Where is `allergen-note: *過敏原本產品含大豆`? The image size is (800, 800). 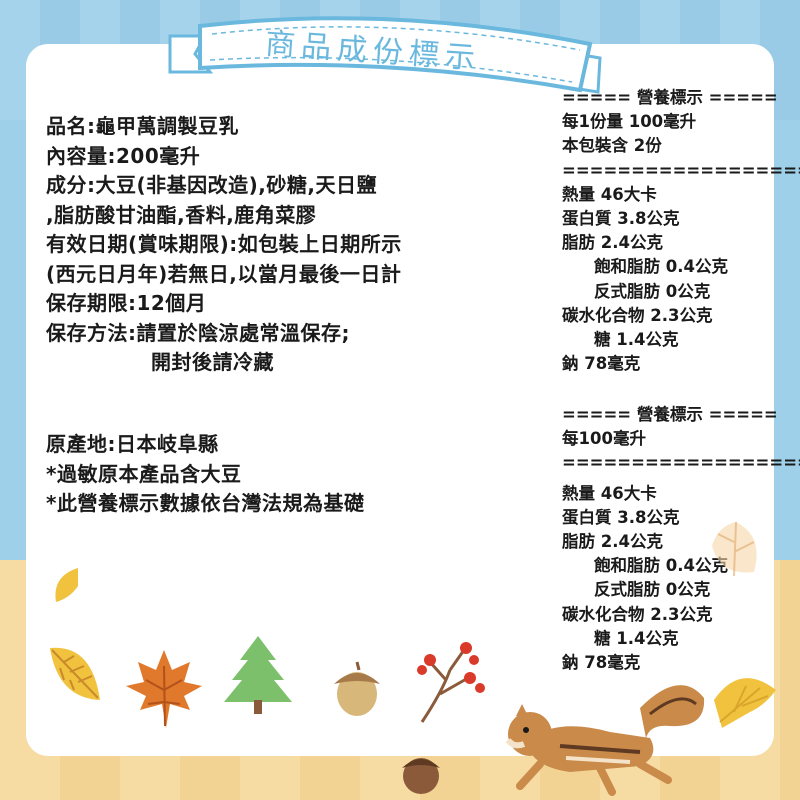
allergen-note: *過敏原本產品含大豆 is located at coordinates (144, 473).